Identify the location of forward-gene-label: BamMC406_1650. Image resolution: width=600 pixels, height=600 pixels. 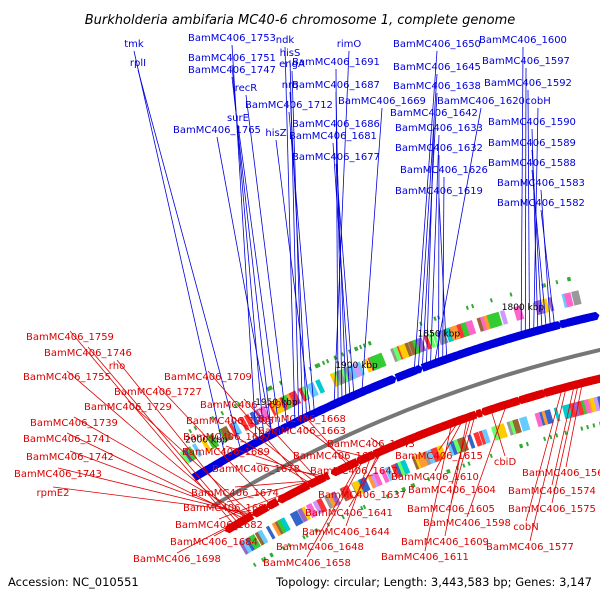
(437, 44).